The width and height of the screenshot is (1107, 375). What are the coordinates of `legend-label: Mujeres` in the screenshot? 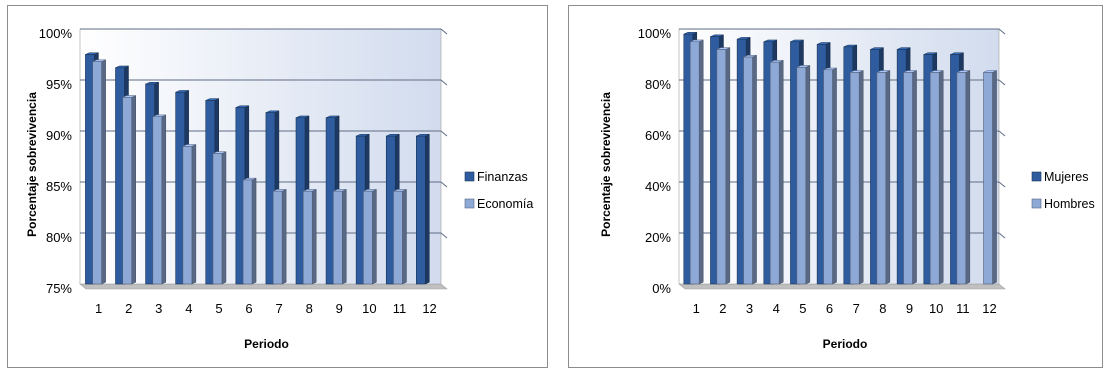 It's located at (1066, 177).